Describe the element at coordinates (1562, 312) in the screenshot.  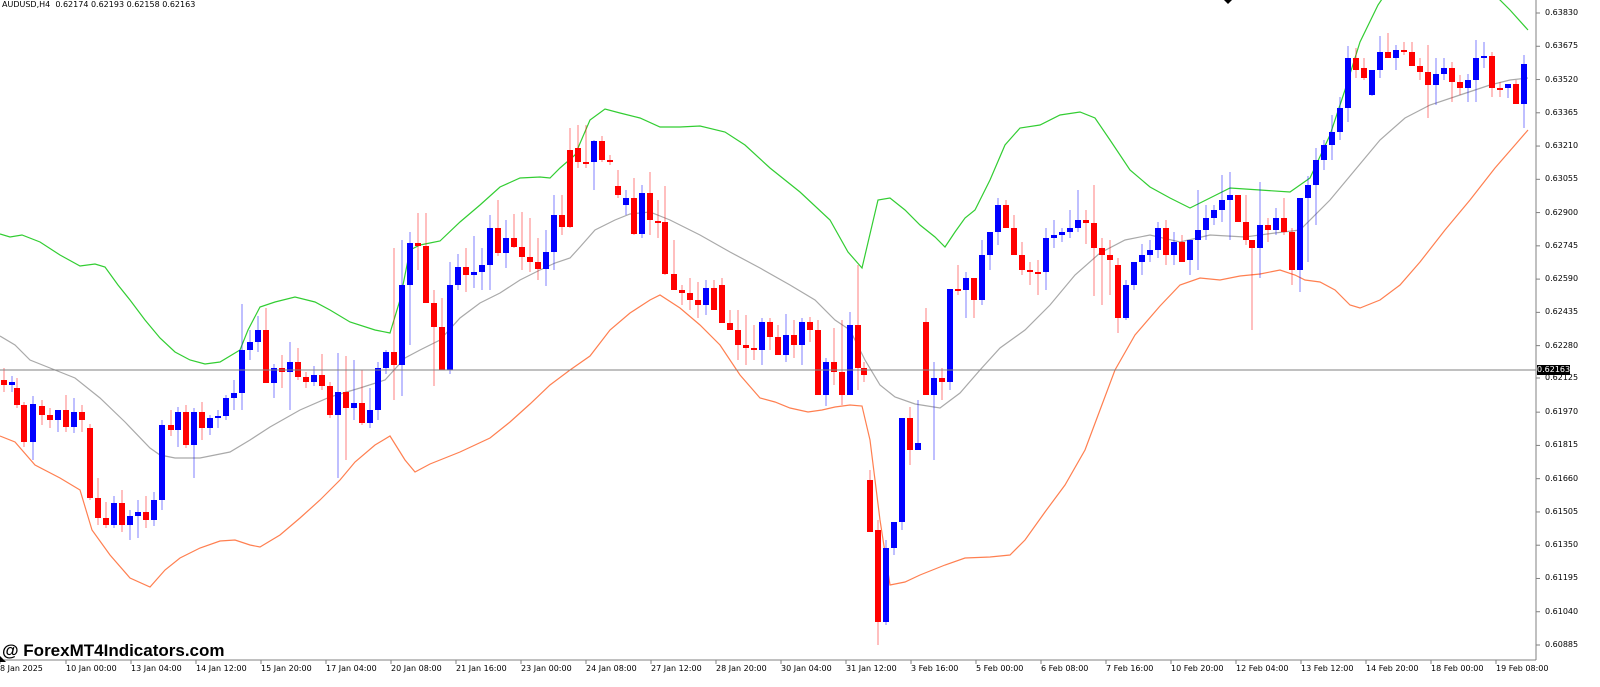
I see `price-tick-label: 0.62435` at that location.